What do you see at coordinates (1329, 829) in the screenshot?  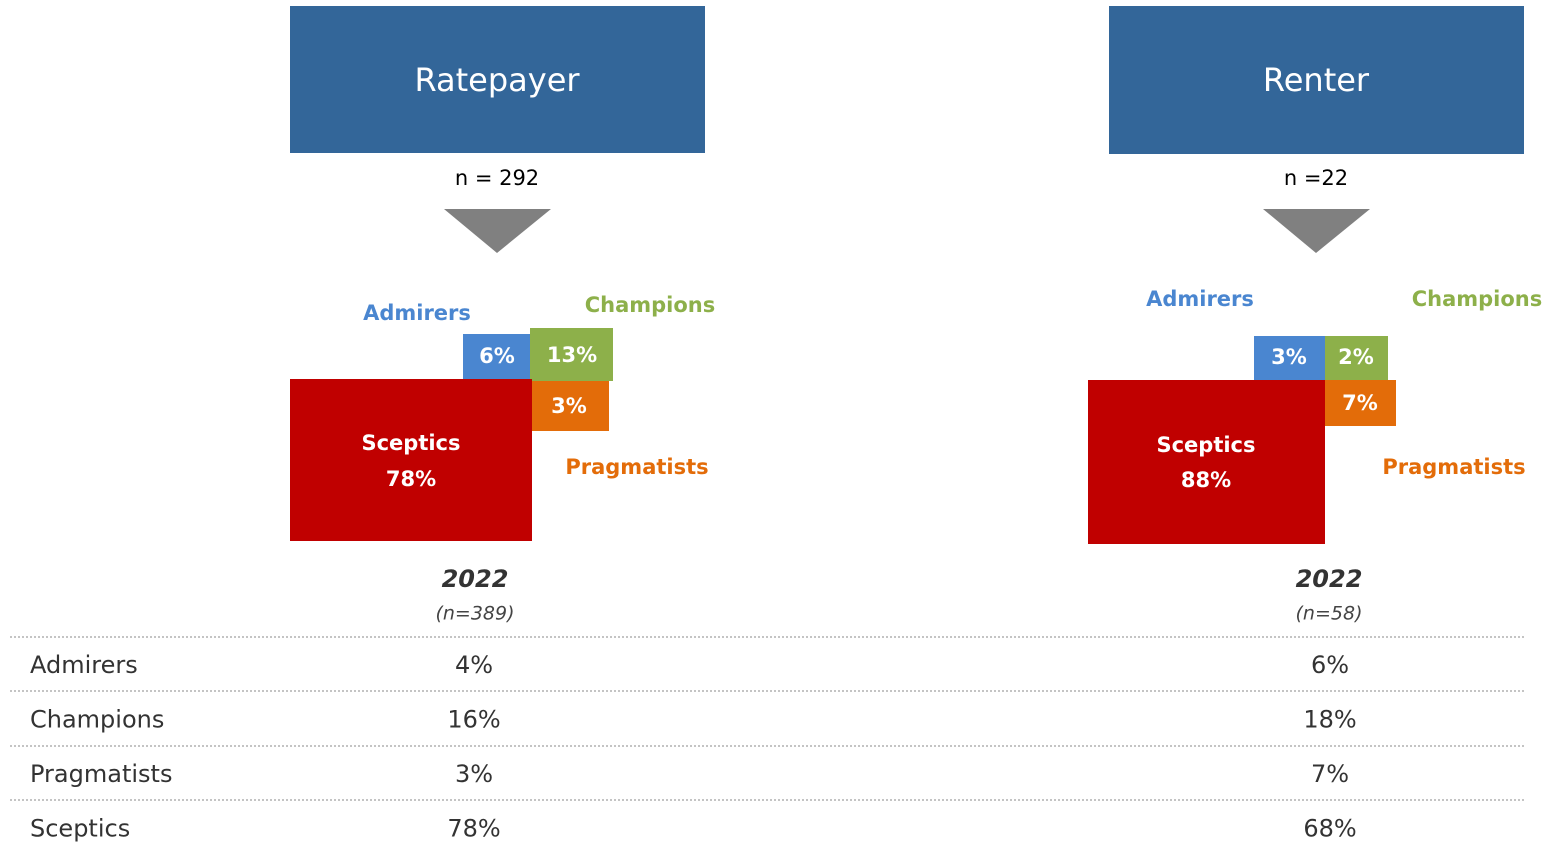 I see `cell-value: 68%` at bounding box center [1329, 829].